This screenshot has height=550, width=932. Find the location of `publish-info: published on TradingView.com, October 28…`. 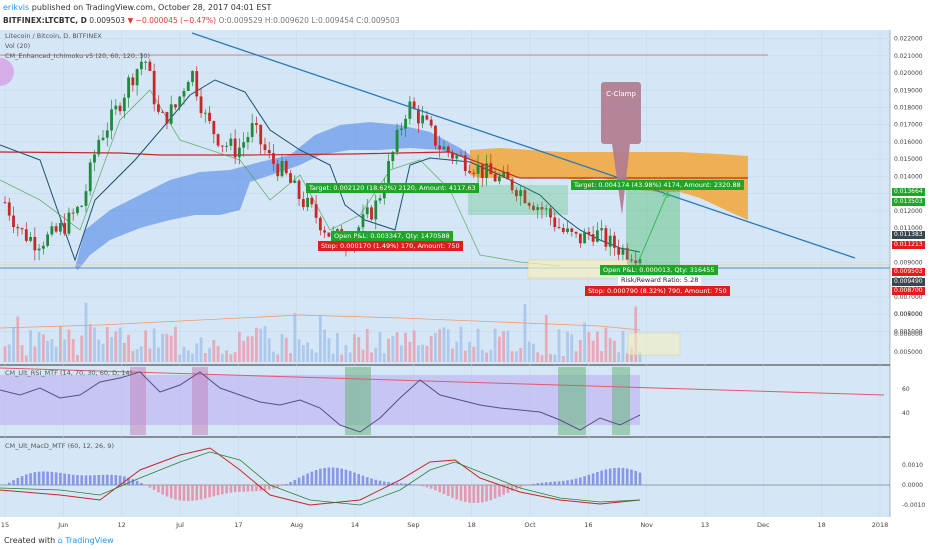

publish-info: published on TradingView.com, October 28… is located at coordinates (151, 7).